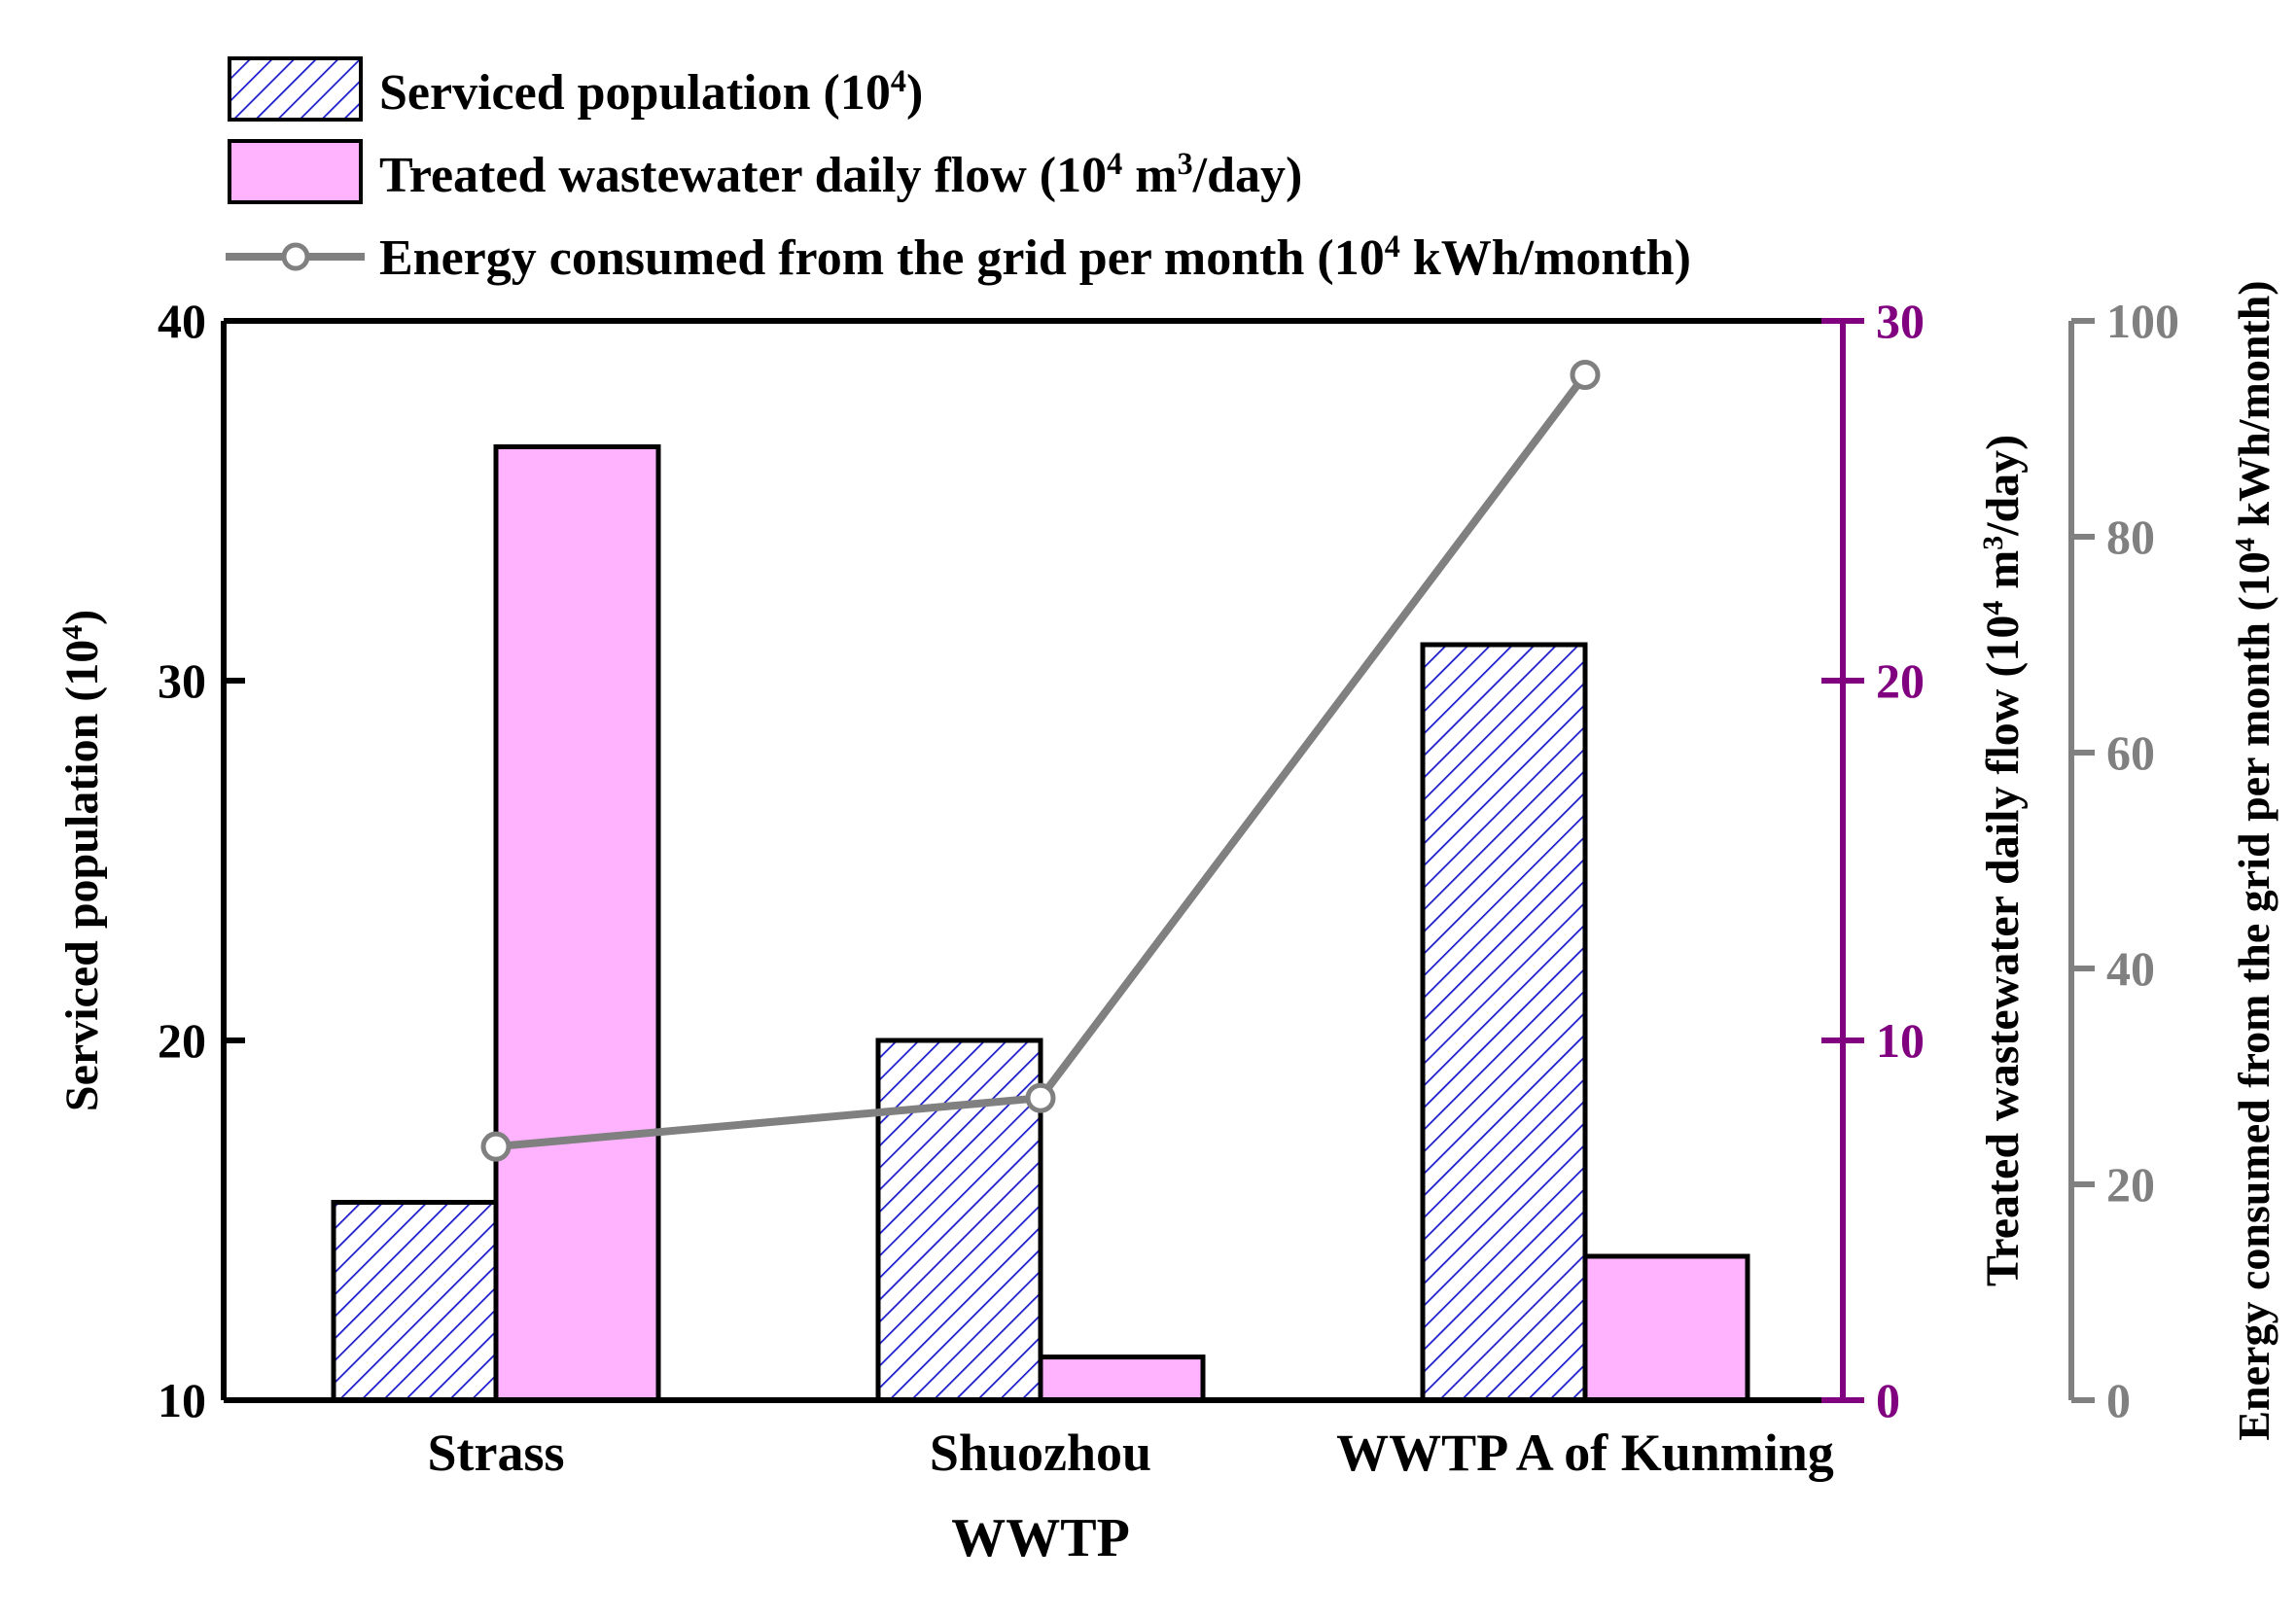 The image size is (2296, 1618). I want to click on left-axis-ticks: 10 20 30 40, so click(202, 861).